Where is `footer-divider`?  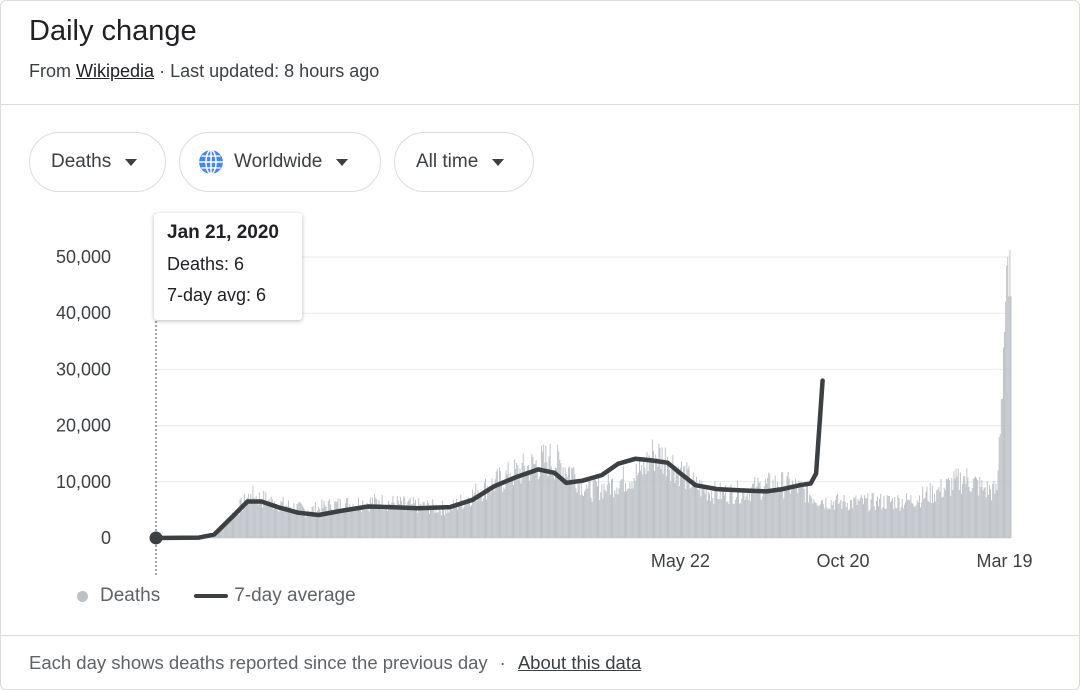 footer-divider is located at coordinates (540, 635).